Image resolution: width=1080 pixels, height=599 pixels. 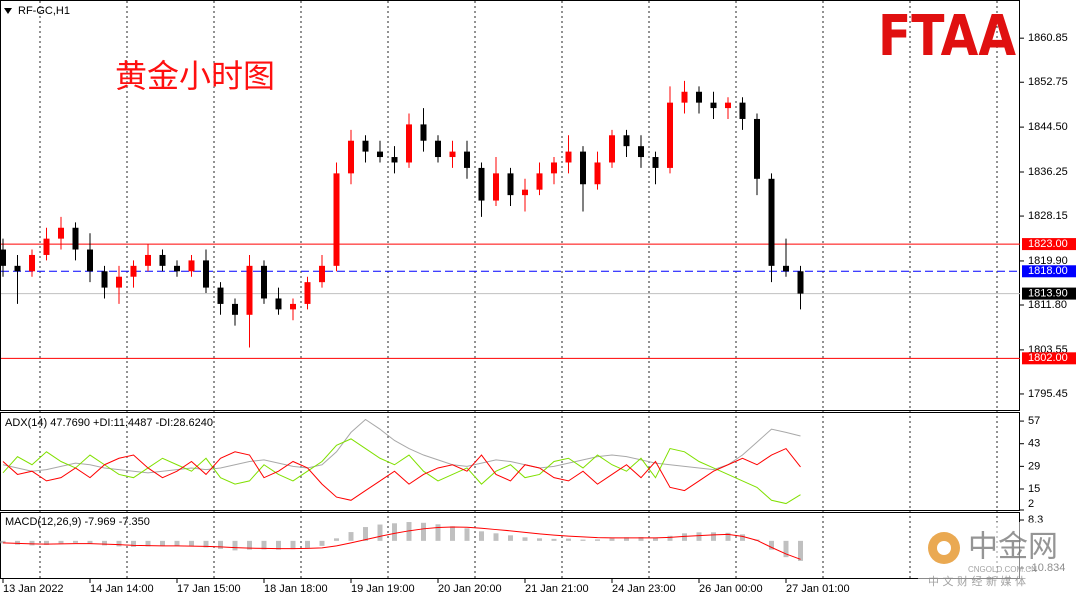 What do you see at coordinates (8, 11) in the screenshot?
I see `menu-triangle` at bounding box center [8, 11].